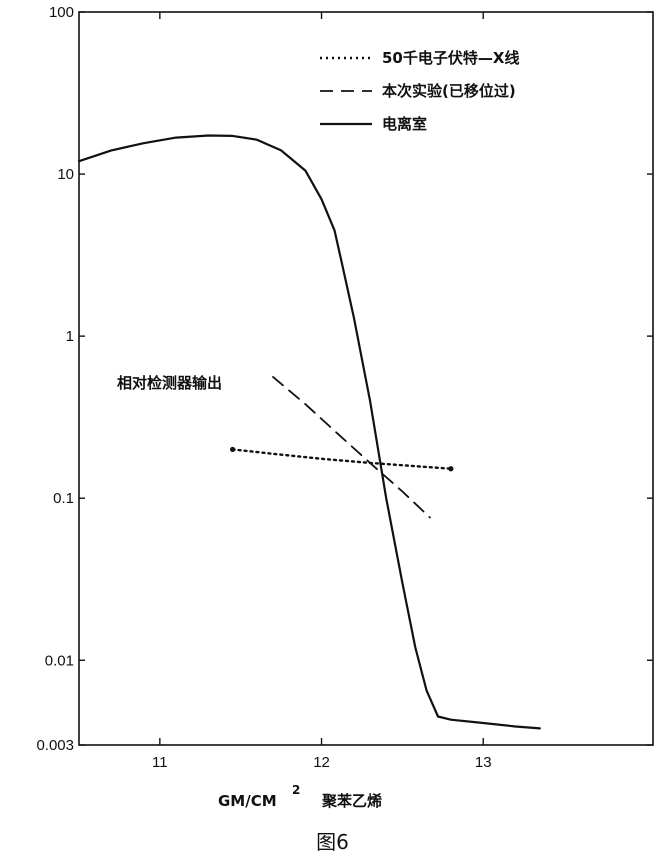 Image resolution: width=665 pixels, height=861 pixels. I want to click on series-endpoint-start, so click(233, 449).